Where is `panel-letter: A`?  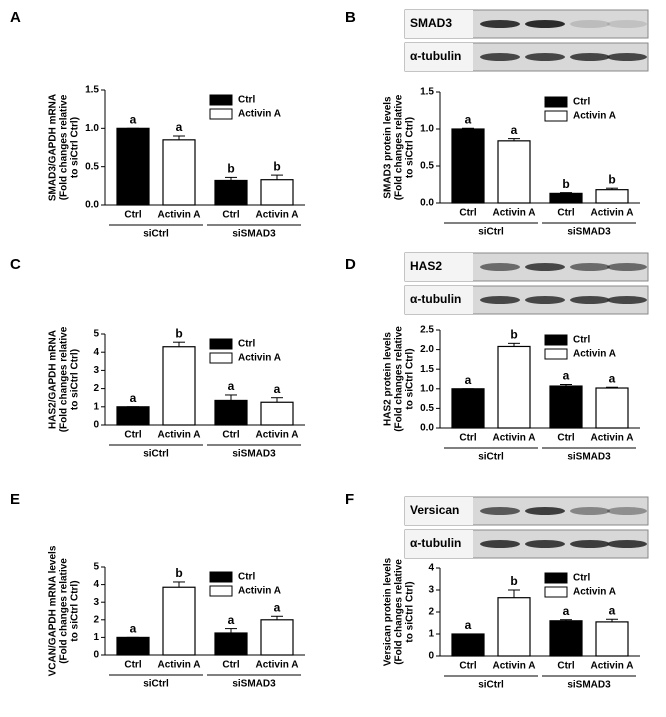 panel-letter: A is located at coordinates (15, 17).